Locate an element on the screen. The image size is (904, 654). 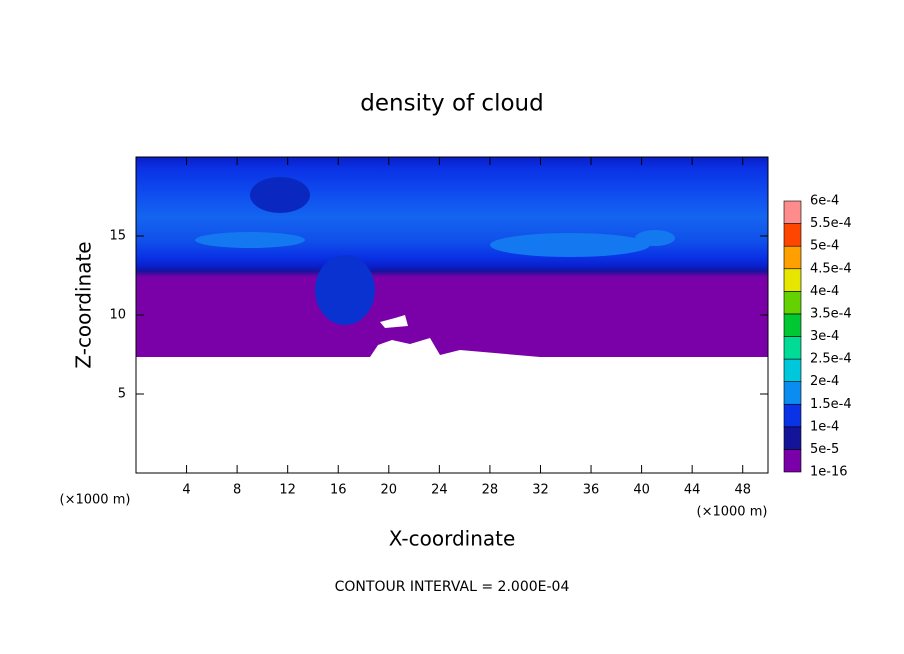
colorbar-label: 4.5e-4 is located at coordinates (831, 268).